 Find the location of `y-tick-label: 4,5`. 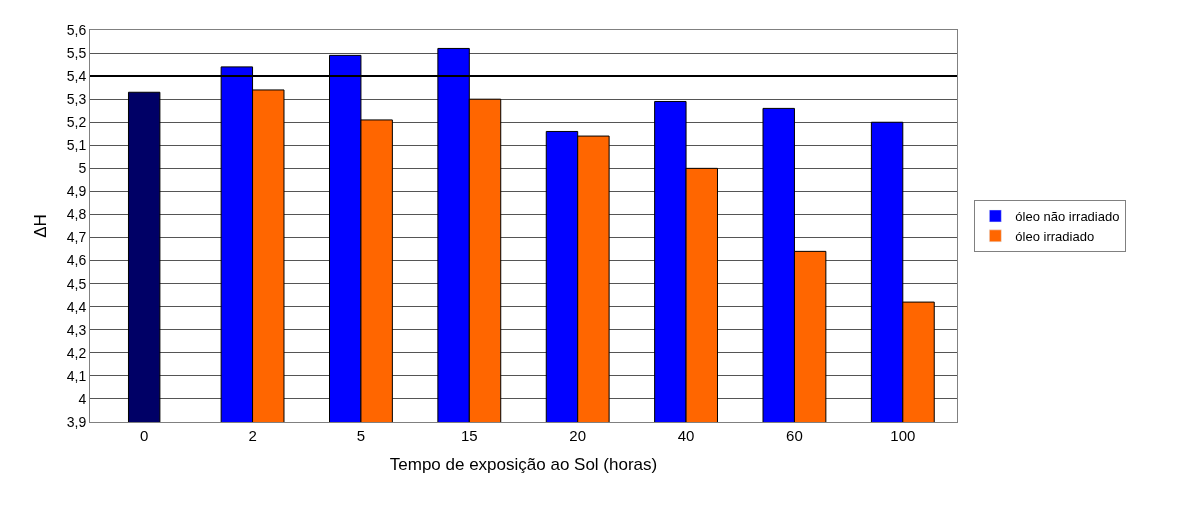

y-tick-label: 4,5 is located at coordinates (76, 283).